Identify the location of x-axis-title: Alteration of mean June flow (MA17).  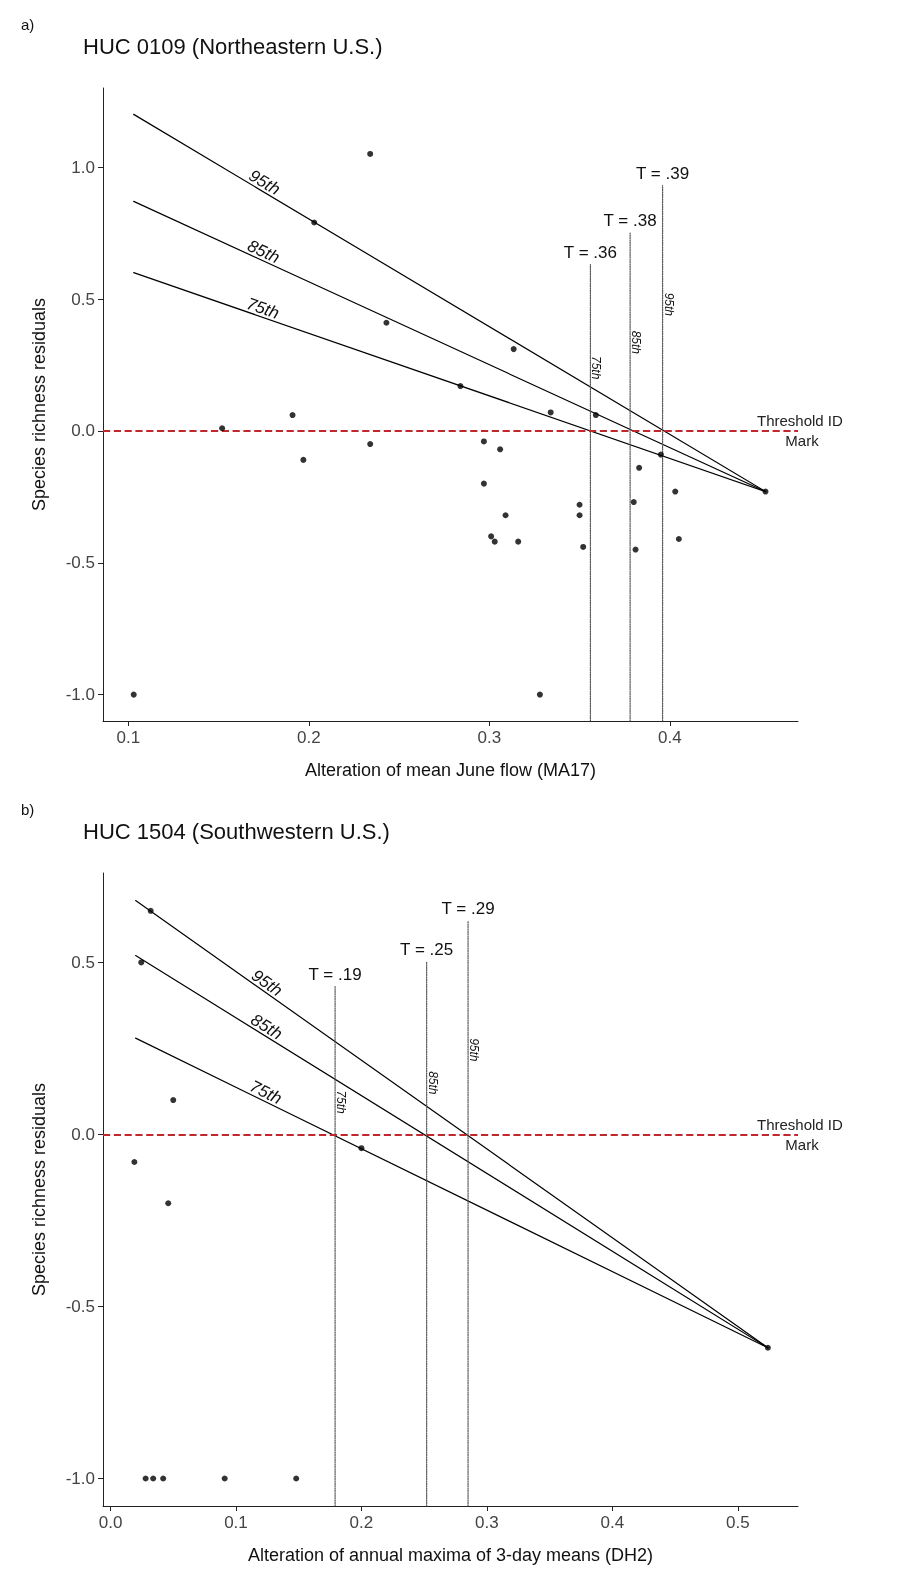
(450, 770).